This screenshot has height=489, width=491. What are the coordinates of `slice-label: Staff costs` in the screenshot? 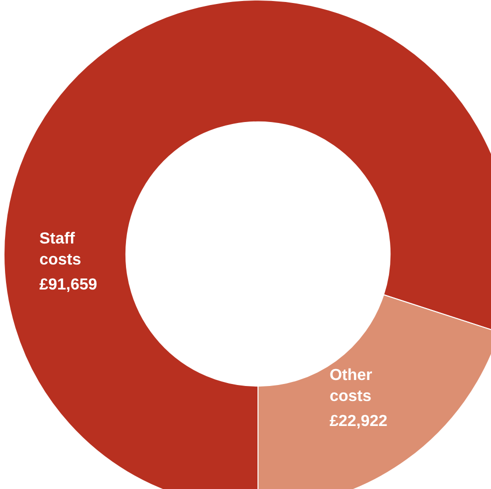 It's located at (60, 249).